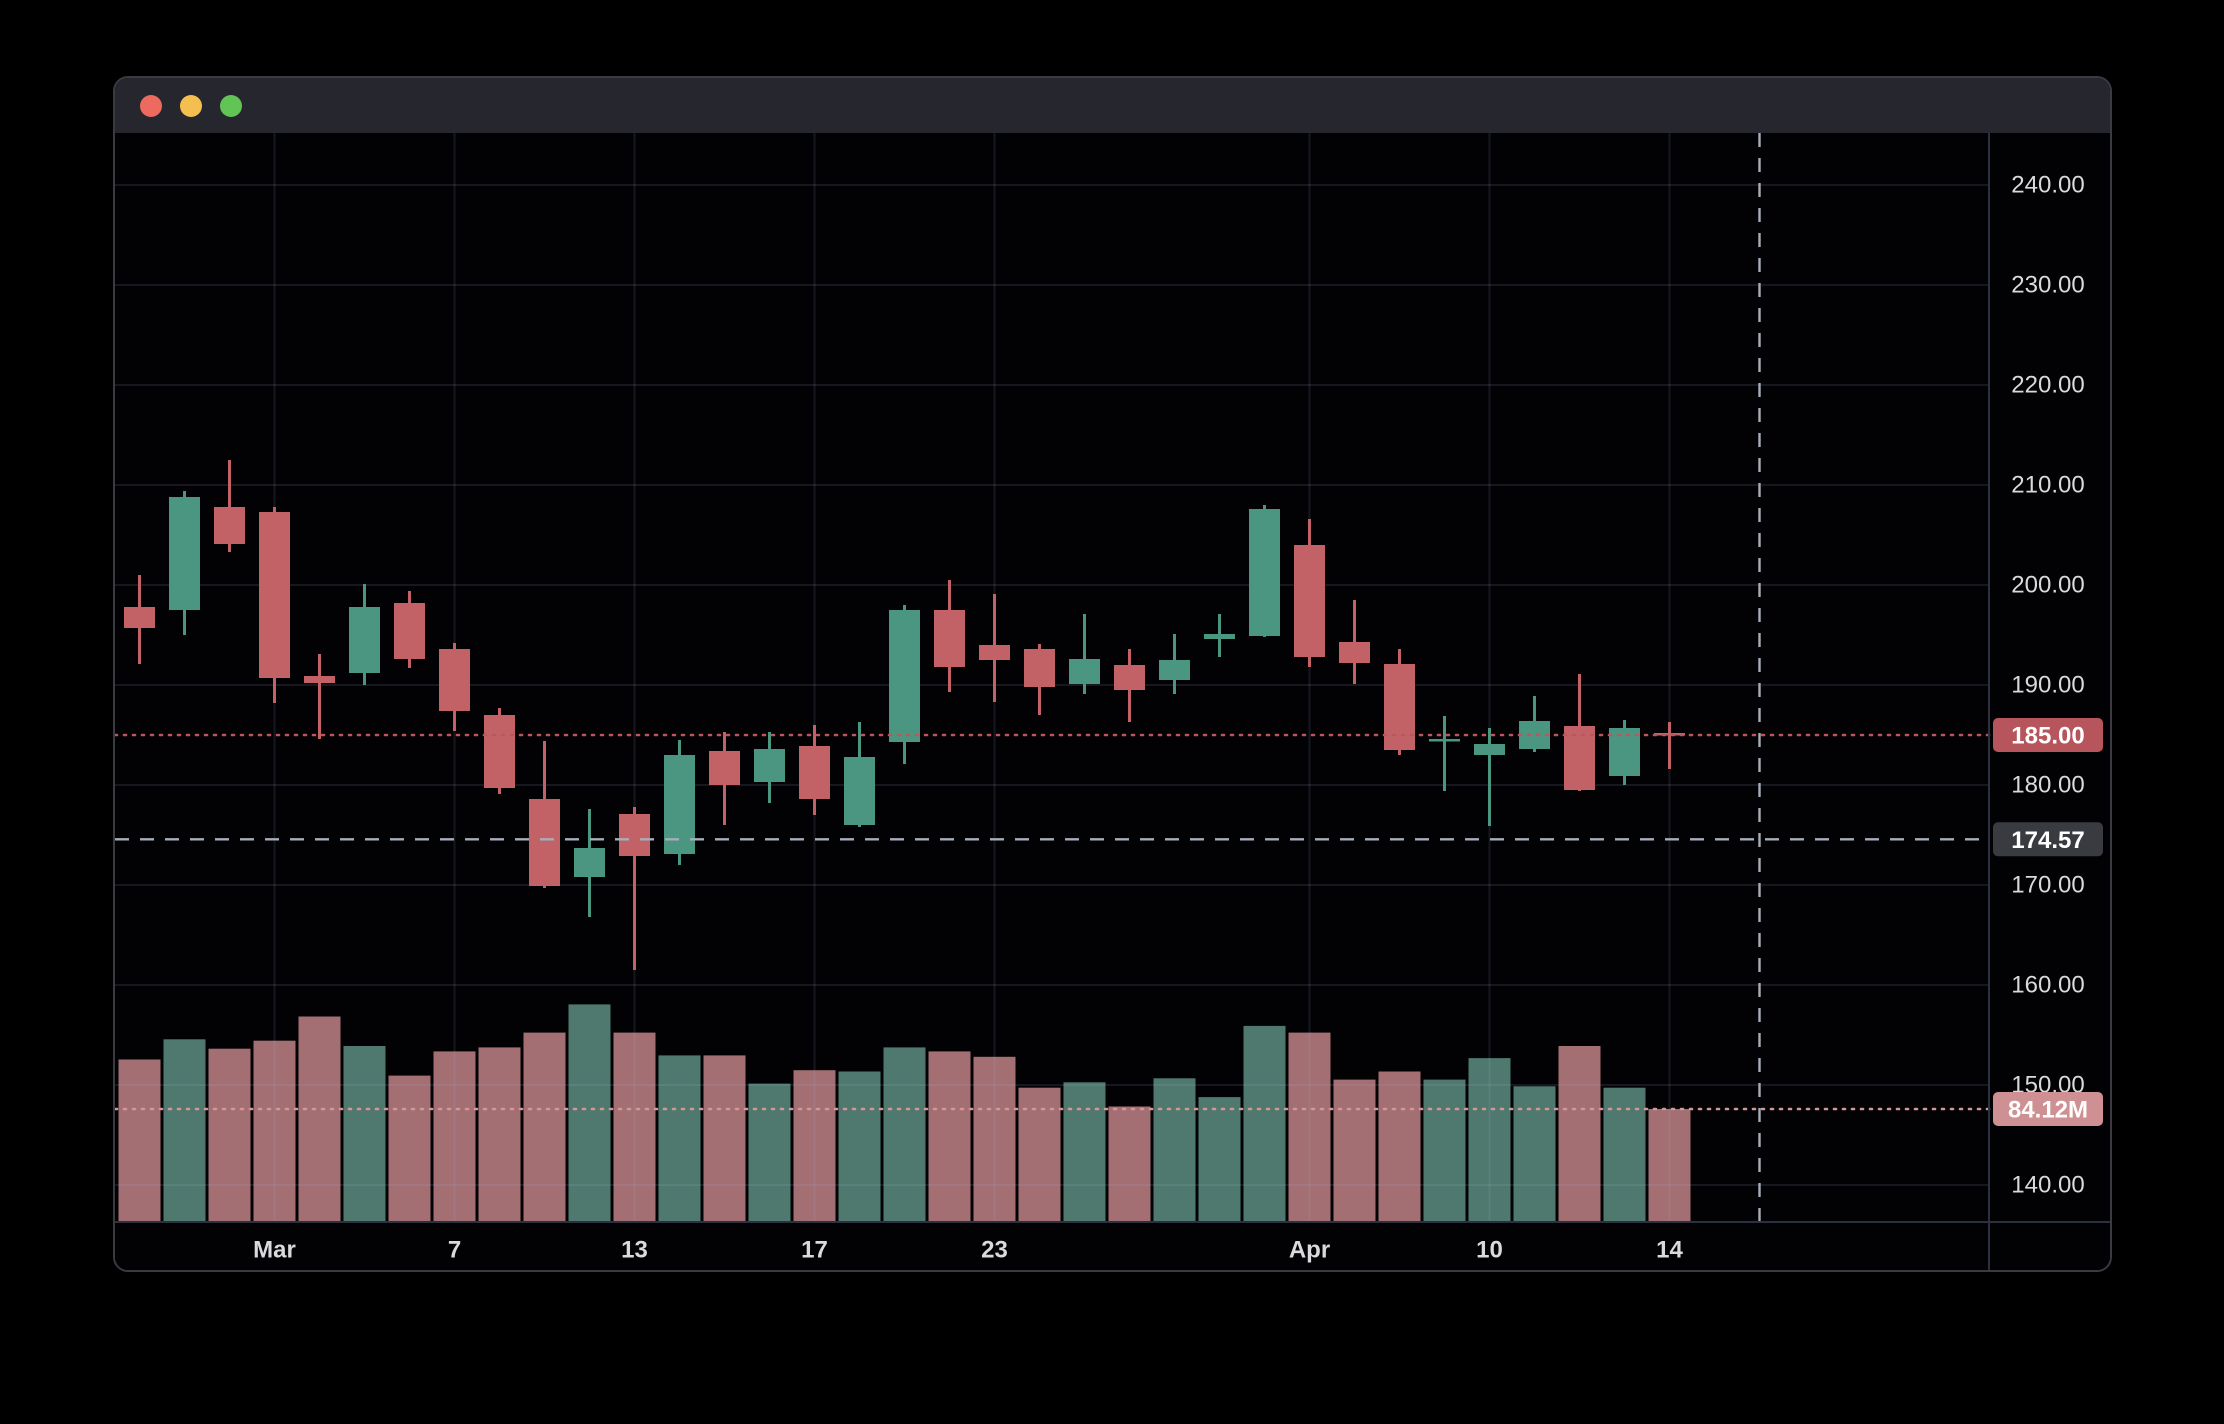 The height and width of the screenshot is (1424, 2224). I want to click on close-button, so click(151, 105).